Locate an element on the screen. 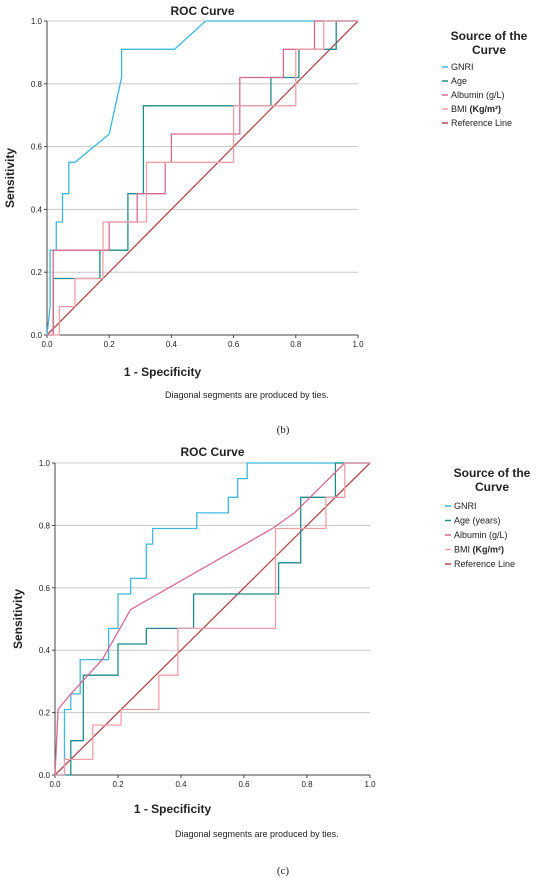 Image resolution: width=550 pixels, height=884 pixels. chart1-legend-title-line2: Curve is located at coordinates (492, 487).